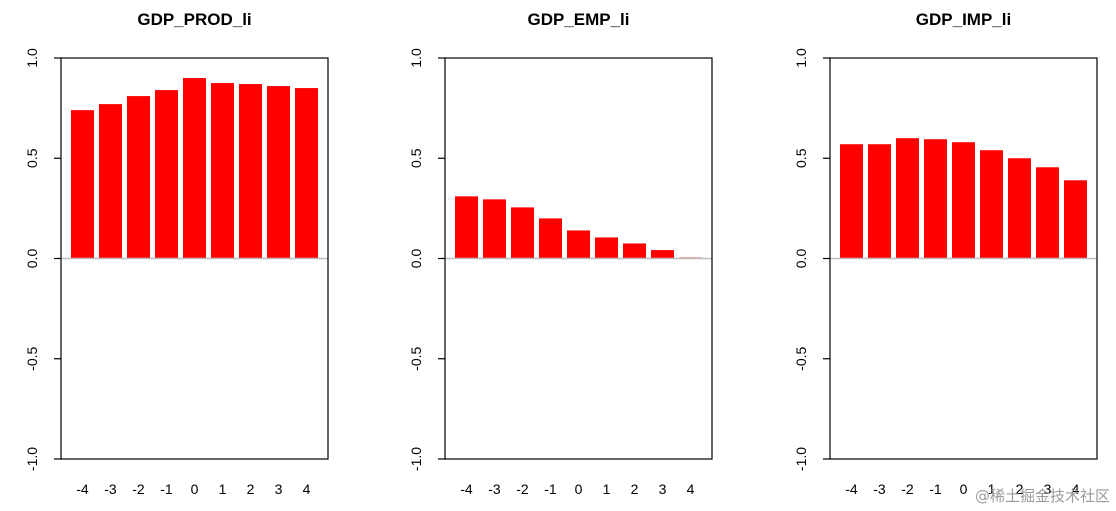  Describe the element at coordinates (1042, 496) in the screenshot. I see `watermark: @稀土掘金技术社区` at that location.